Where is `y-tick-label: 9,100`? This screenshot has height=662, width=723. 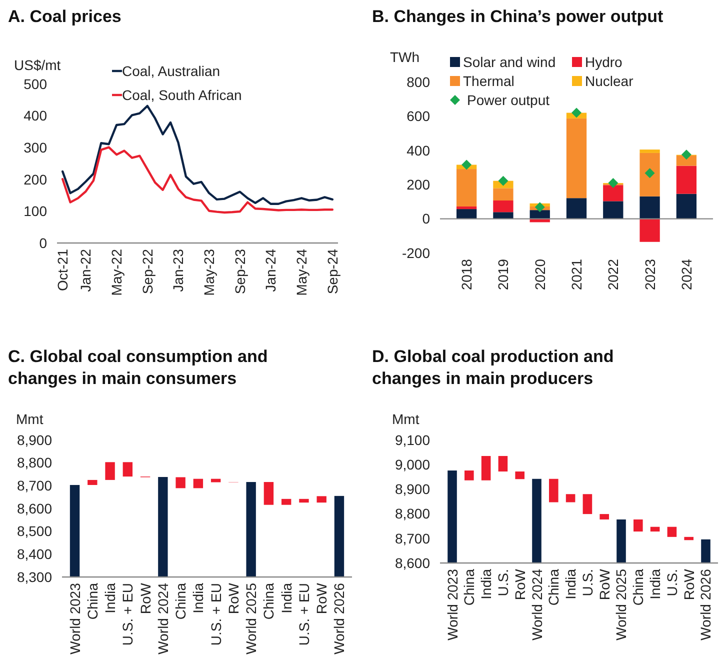 y-tick-label: 9,100 is located at coordinates (412, 440).